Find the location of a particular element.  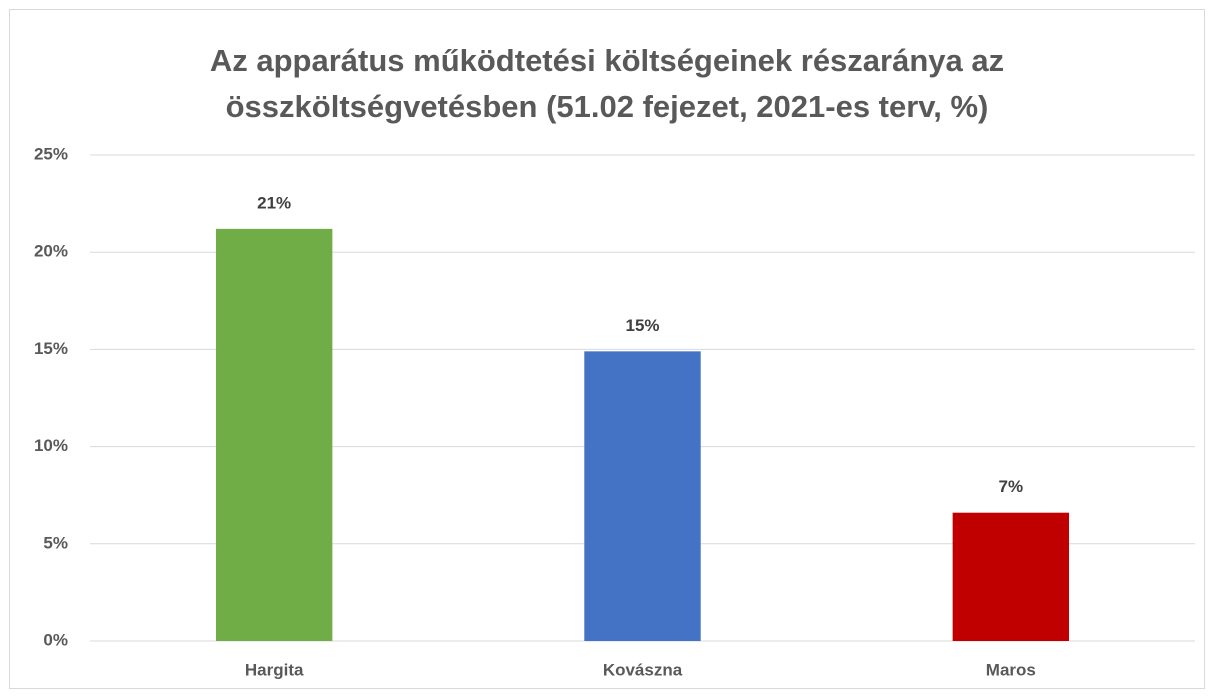

data-label: 7% is located at coordinates (1011, 486).